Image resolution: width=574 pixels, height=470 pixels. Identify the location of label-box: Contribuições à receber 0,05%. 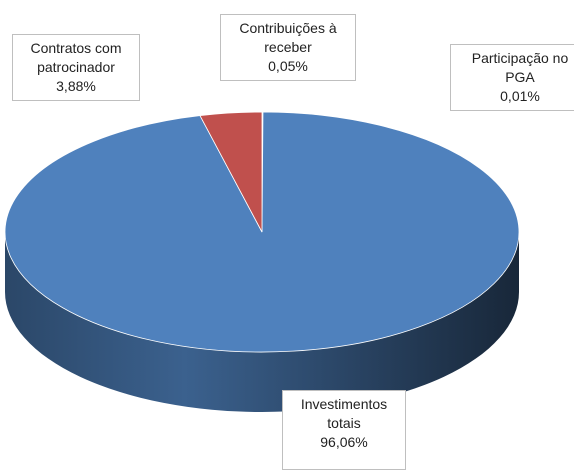
(288, 47).